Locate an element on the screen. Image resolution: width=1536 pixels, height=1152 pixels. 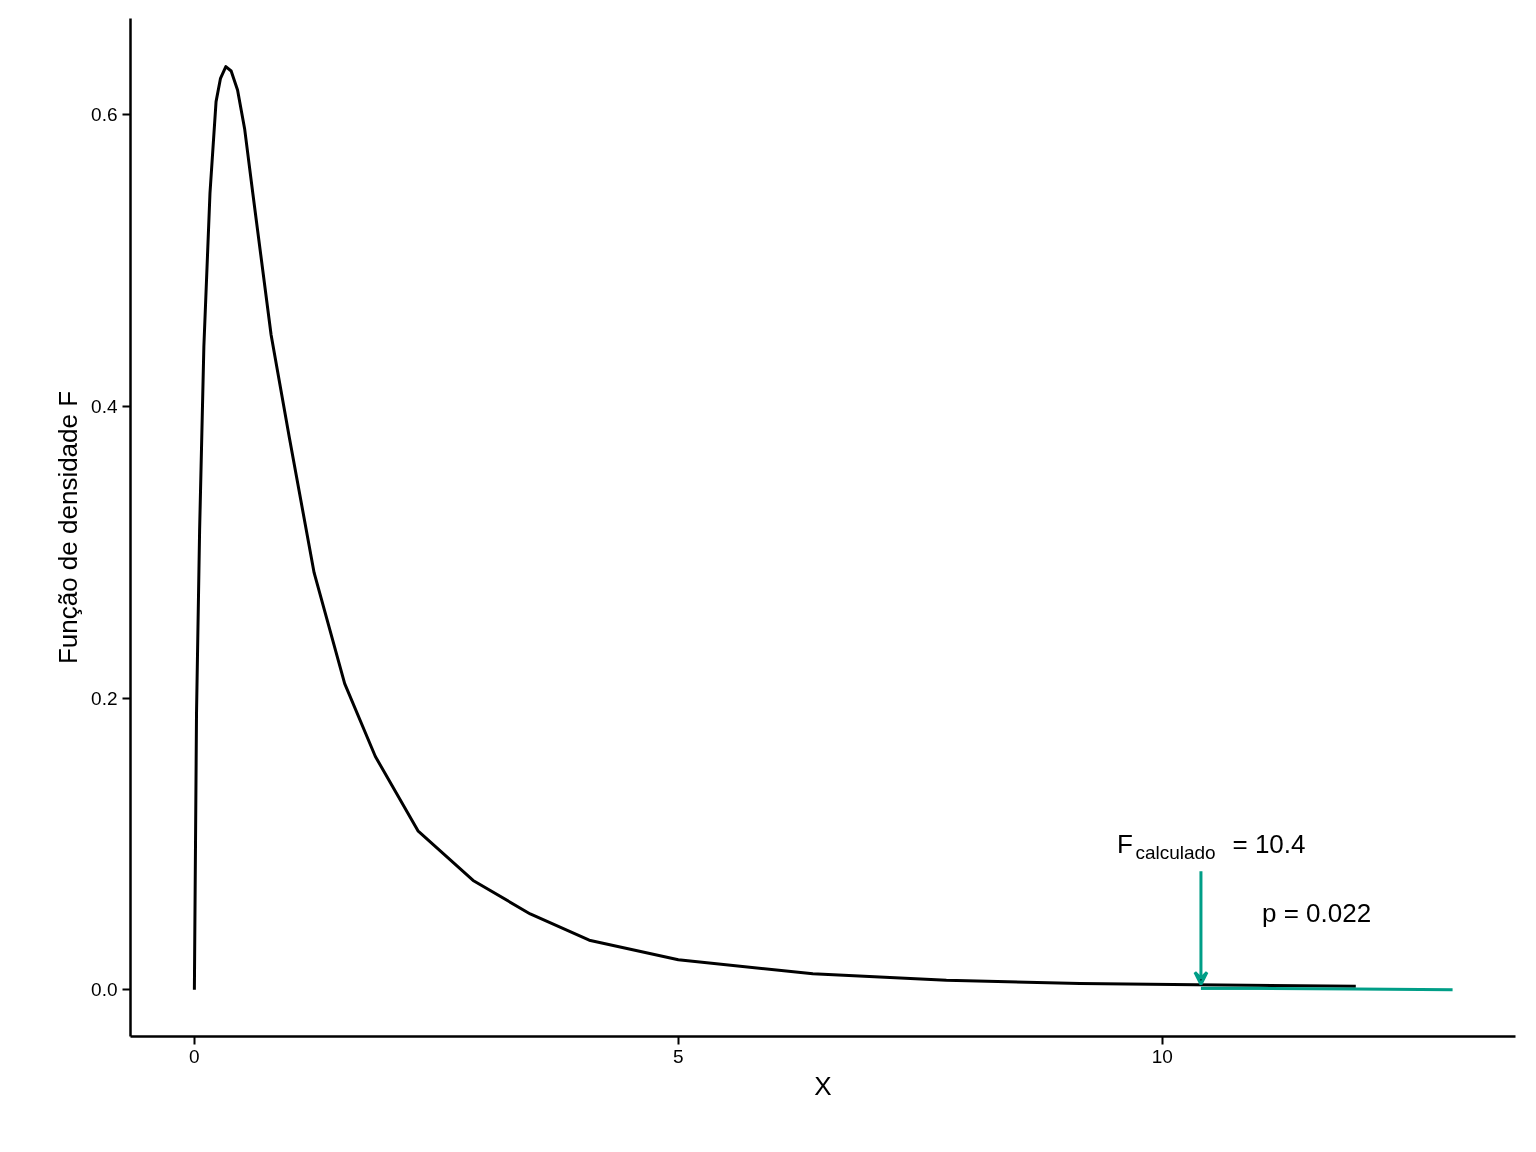
y-tick-label: 0.2 is located at coordinates (104, 698).